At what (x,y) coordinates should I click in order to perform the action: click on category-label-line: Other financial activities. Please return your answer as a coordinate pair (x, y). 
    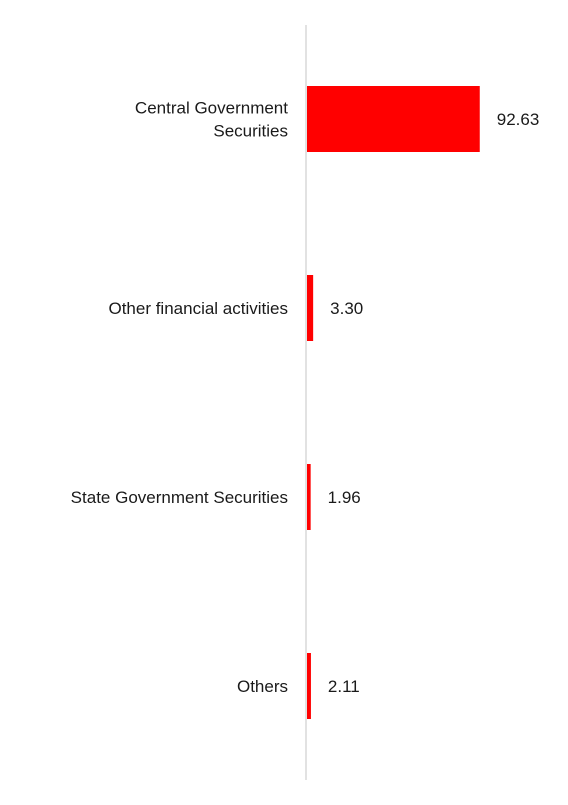
    Looking at the image, I should click on (198, 308).